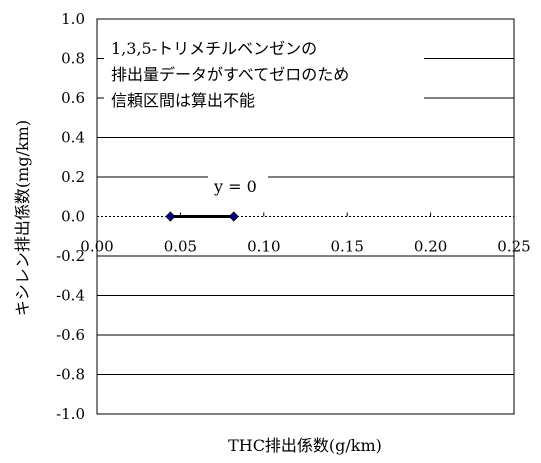 This screenshot has height=463, width=541. I want to click on x-tick-label: 0.15, so click(346, 247).